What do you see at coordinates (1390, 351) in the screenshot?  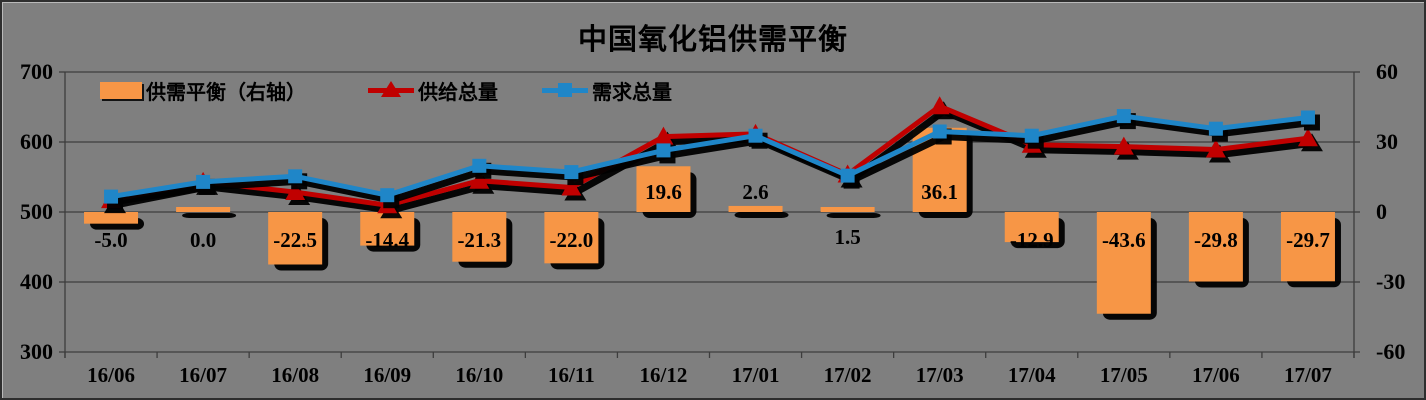 I see `right-axis-tick: -60` at bounding box center [1390, 351].